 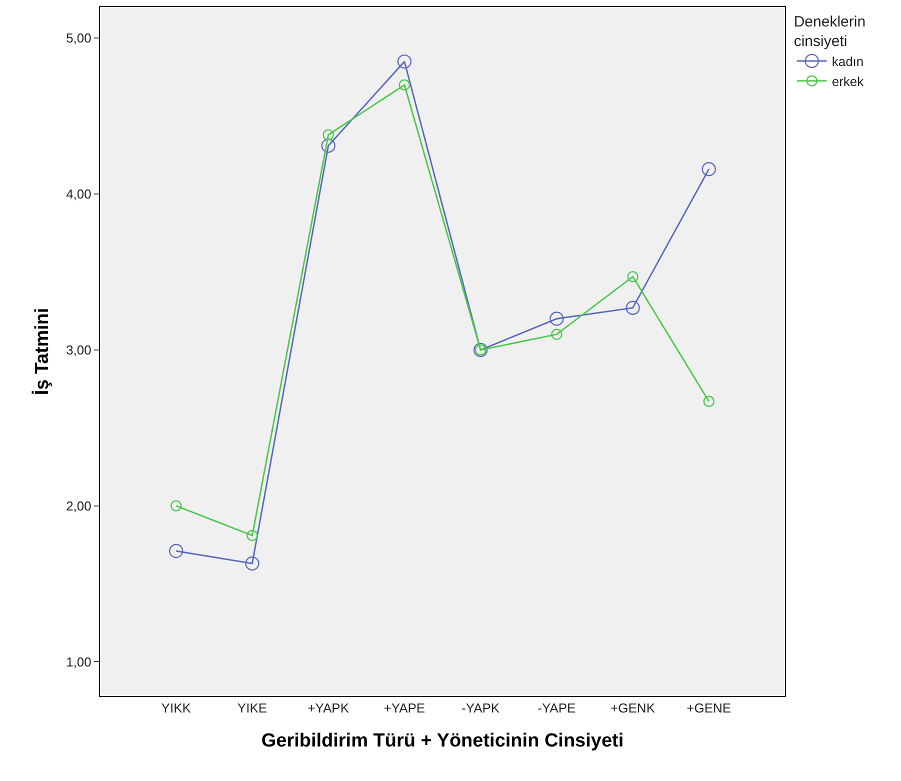 What do you see at coordinates (79, 506) in the screenshot?
I see `y-tick-label: 2,00` at bounding box center [79, 506].